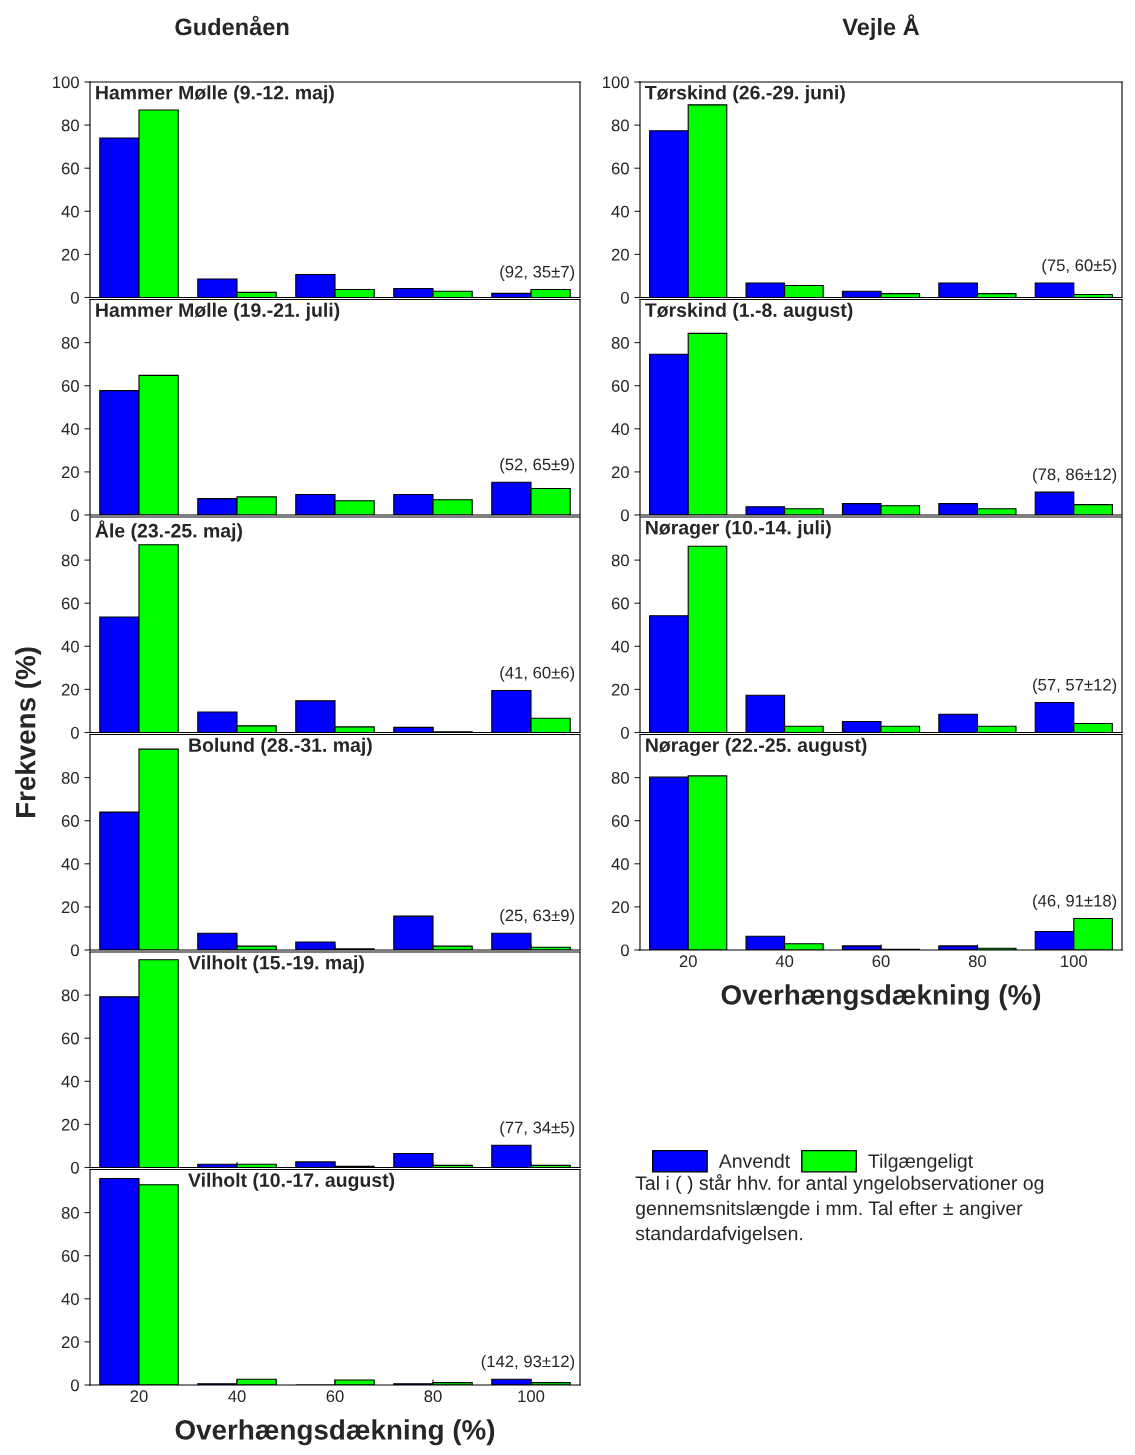 This screenshot has height=1455, width=1135. What do you see at coordinates (168, 531) in the screenshot?
I see `chart-title: Åle (23.-25. maj)` at bounding box center [168, 531].